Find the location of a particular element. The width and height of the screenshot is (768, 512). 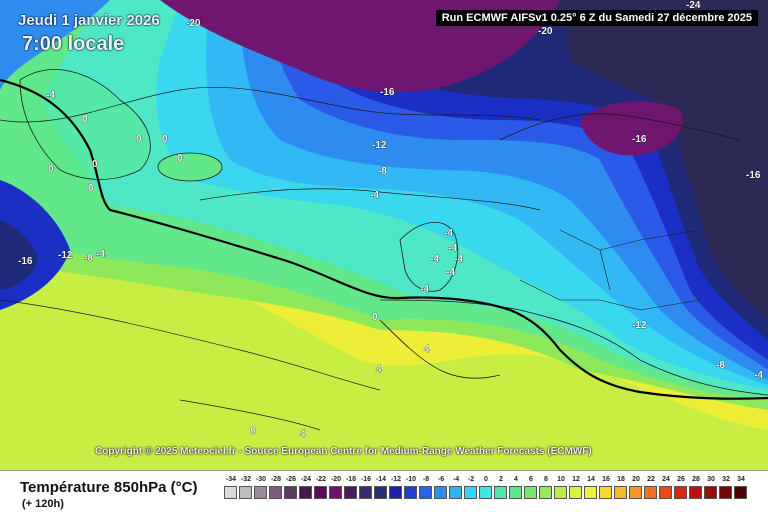

scale-tick-label: 16 is located at coordinates (606, 479).